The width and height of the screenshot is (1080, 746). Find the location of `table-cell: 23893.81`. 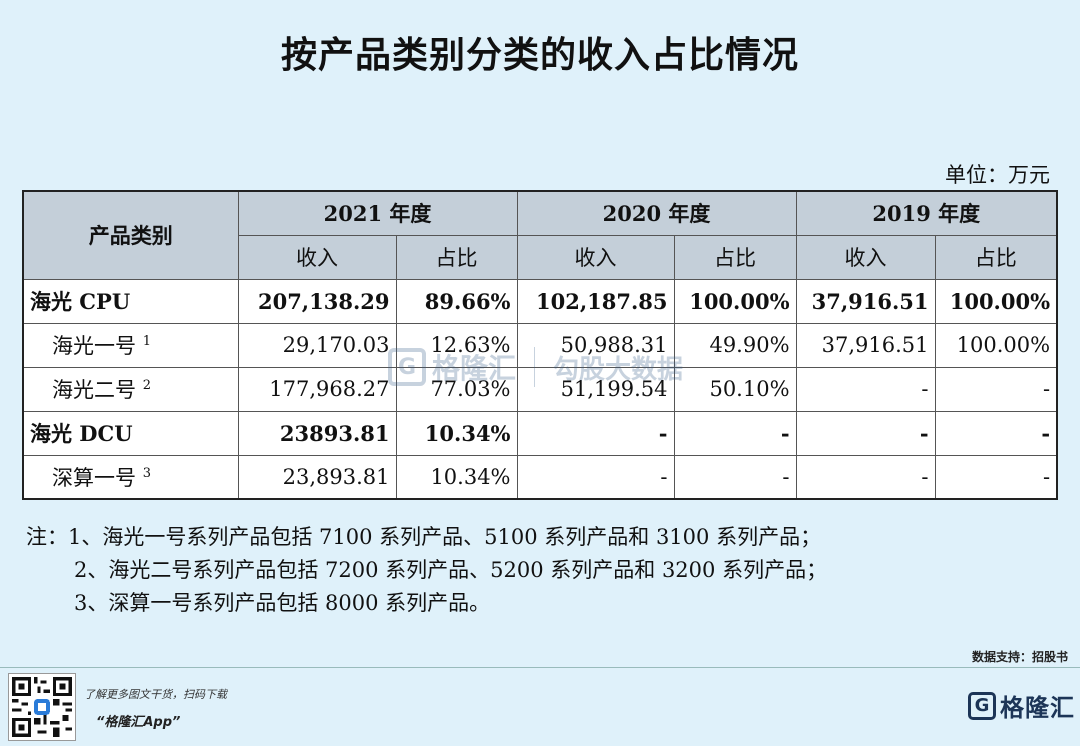

table-cell: 23893.81 is located at coordinates (317, 433).